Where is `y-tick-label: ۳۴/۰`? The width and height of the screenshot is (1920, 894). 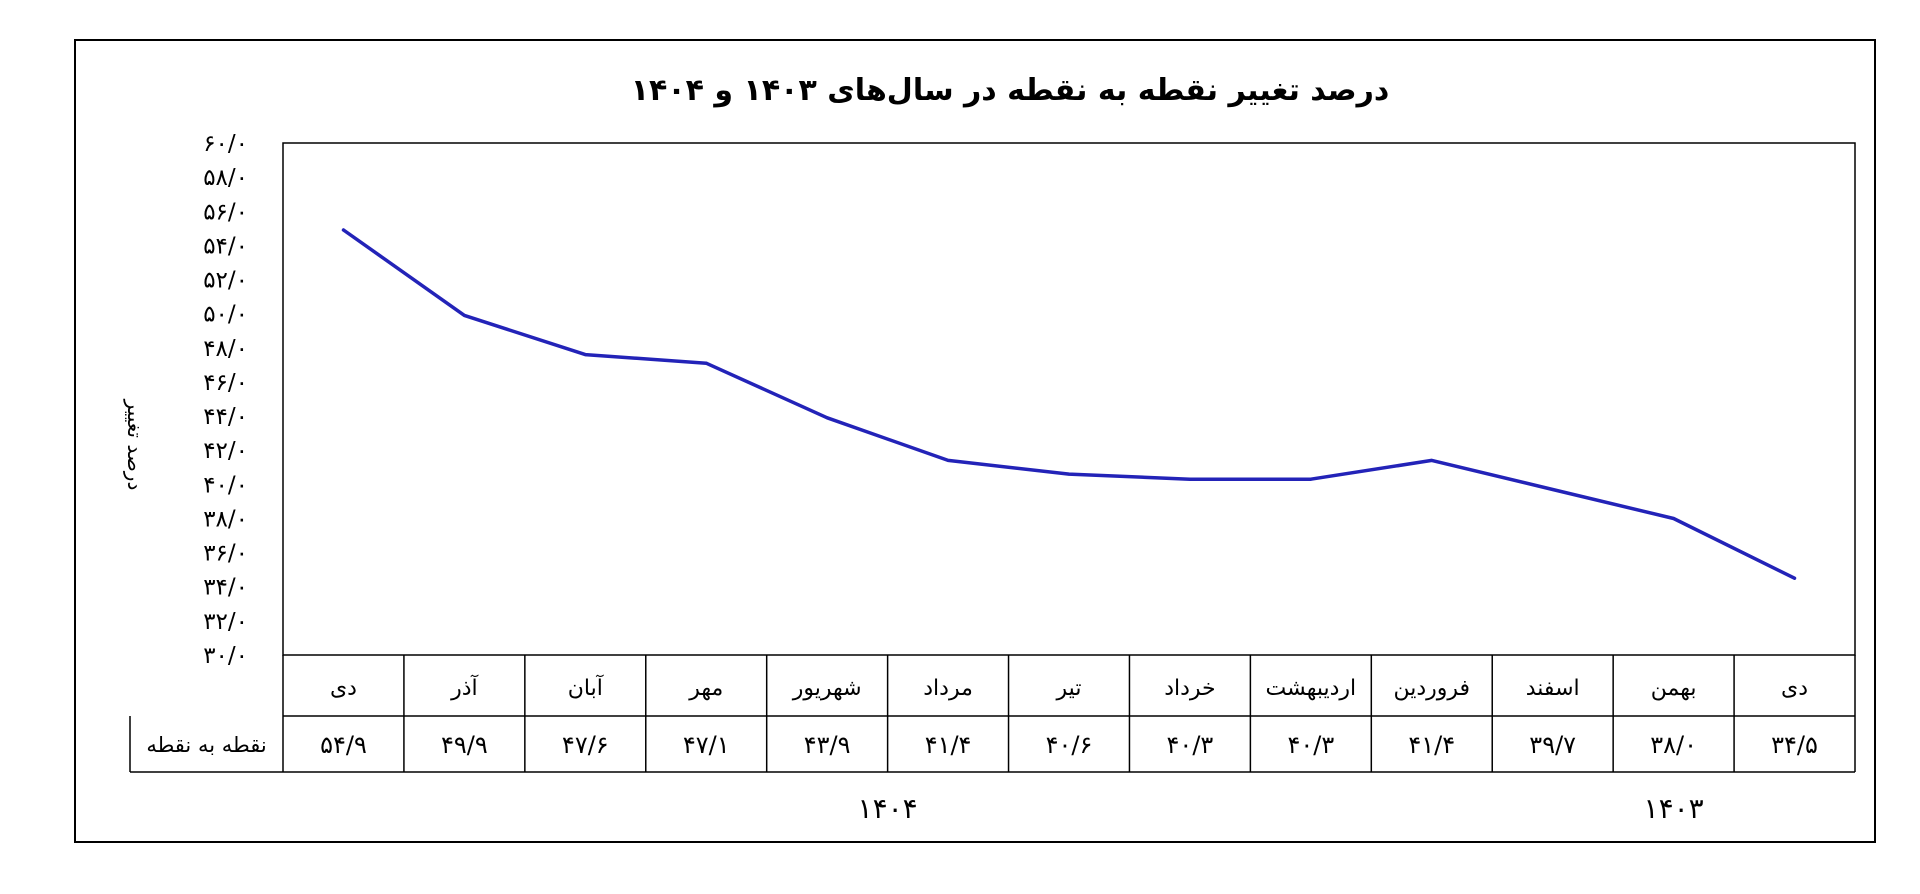
y-tick-label: ۳۴/۰ is located at coordinates (225, 588).